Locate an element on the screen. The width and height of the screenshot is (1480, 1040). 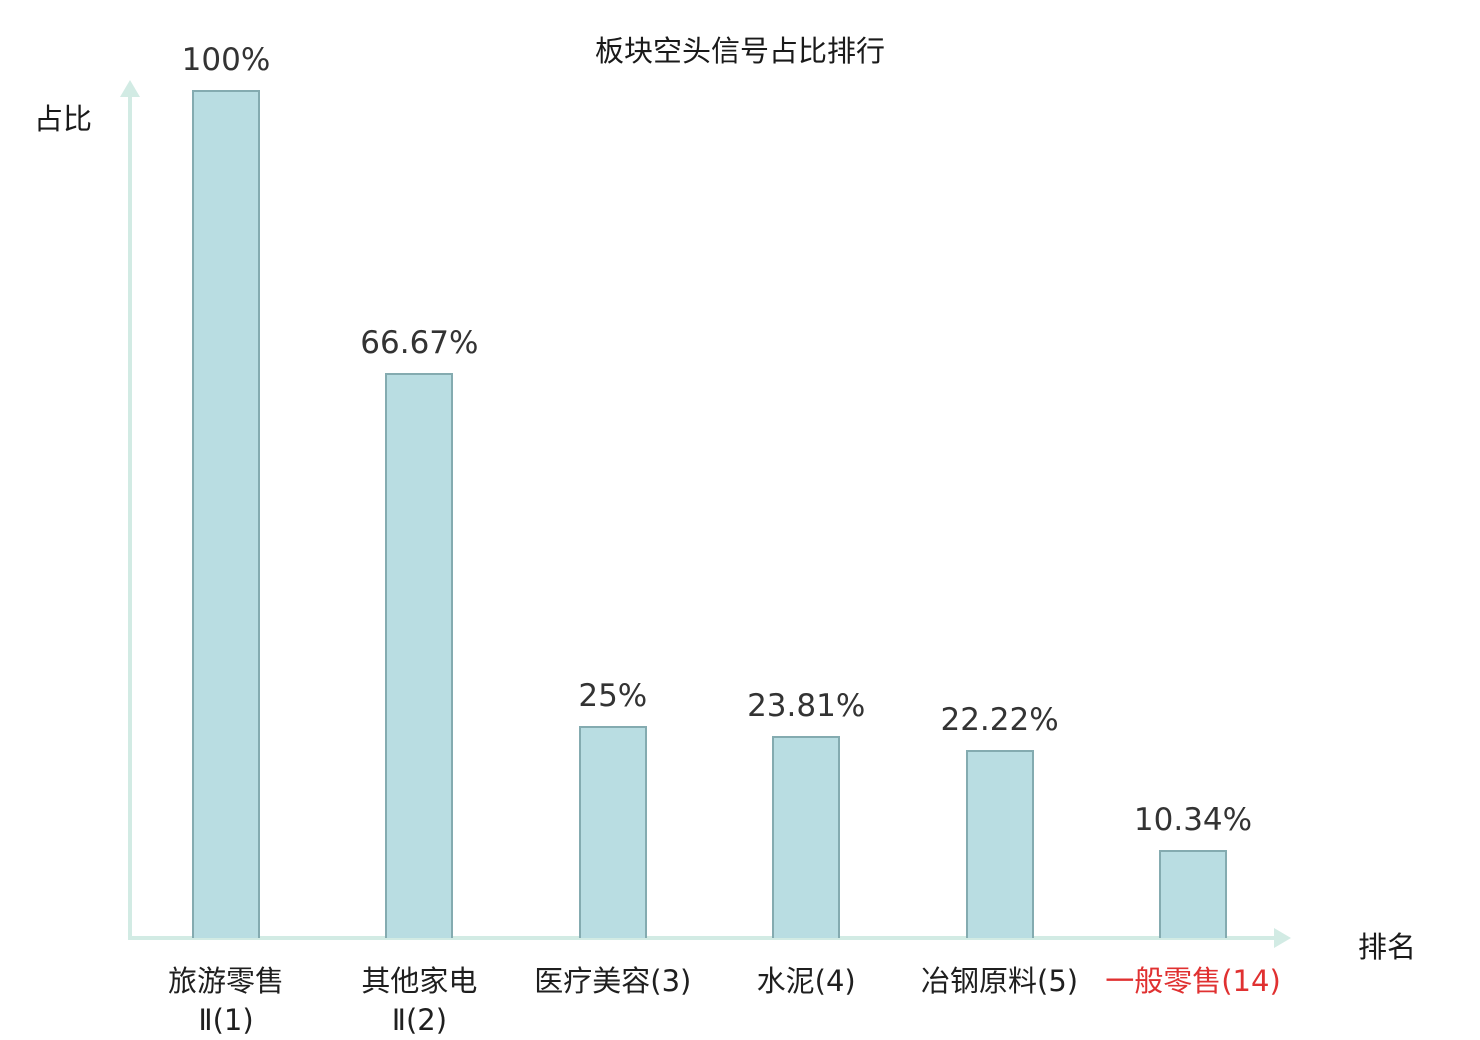
bar-category-label: 冶钢原料(5) is located at coordinates (1000, 981).